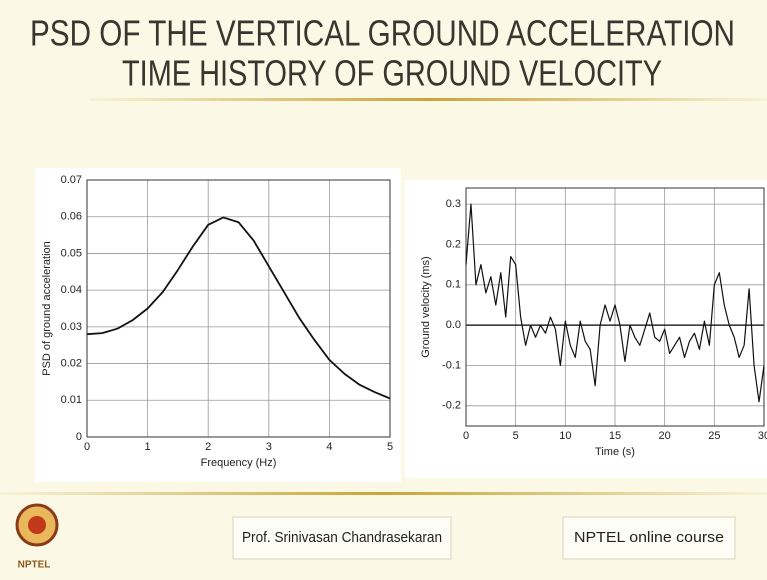 This screenshot has height=580, width=767. I want to click on y-tick-label: 0.0, so click(453, 325).